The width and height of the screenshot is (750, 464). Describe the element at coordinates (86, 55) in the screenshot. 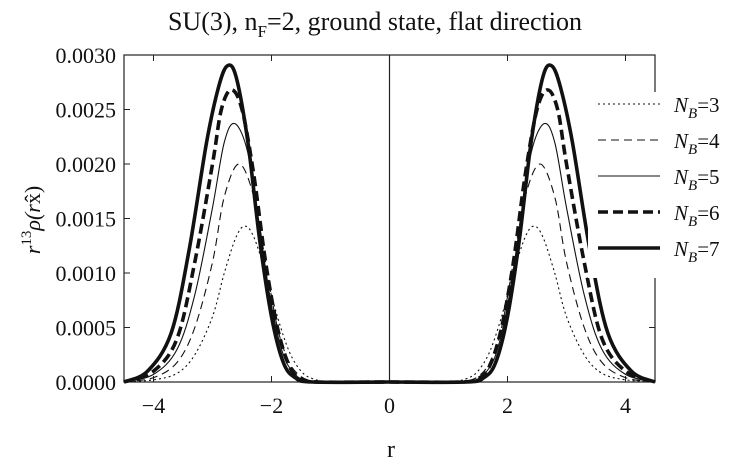

I see `y-tick-label: 0.0030` at that location.